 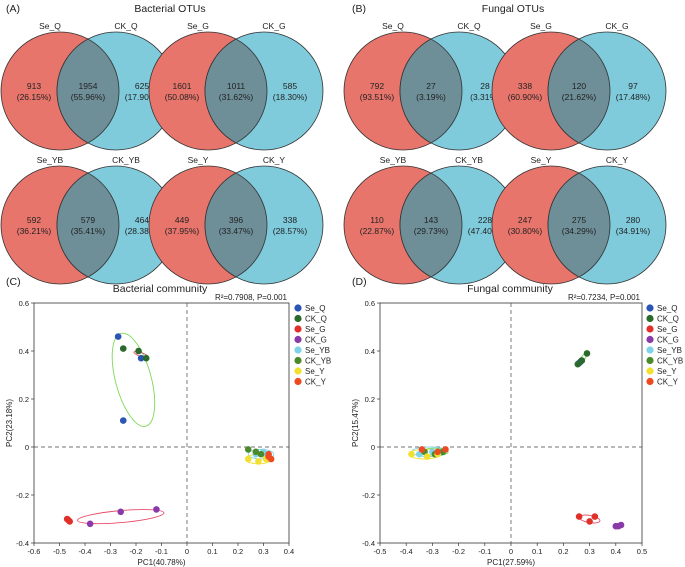 I want to click on venn-count-shared: 143, so click(x=431, y=220).